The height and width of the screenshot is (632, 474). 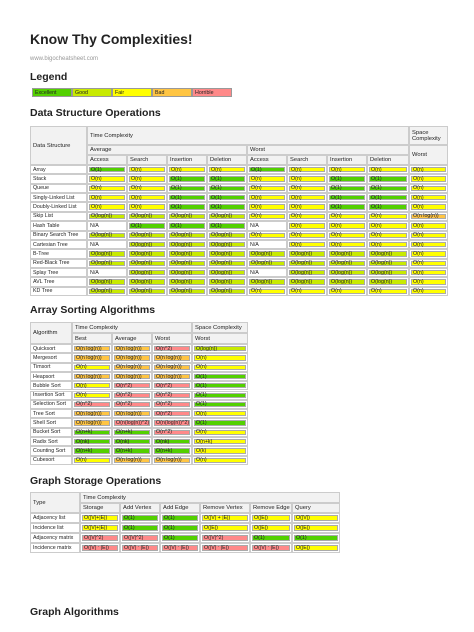 I want to click on header-cell: Search, so click(x=307, y=160).